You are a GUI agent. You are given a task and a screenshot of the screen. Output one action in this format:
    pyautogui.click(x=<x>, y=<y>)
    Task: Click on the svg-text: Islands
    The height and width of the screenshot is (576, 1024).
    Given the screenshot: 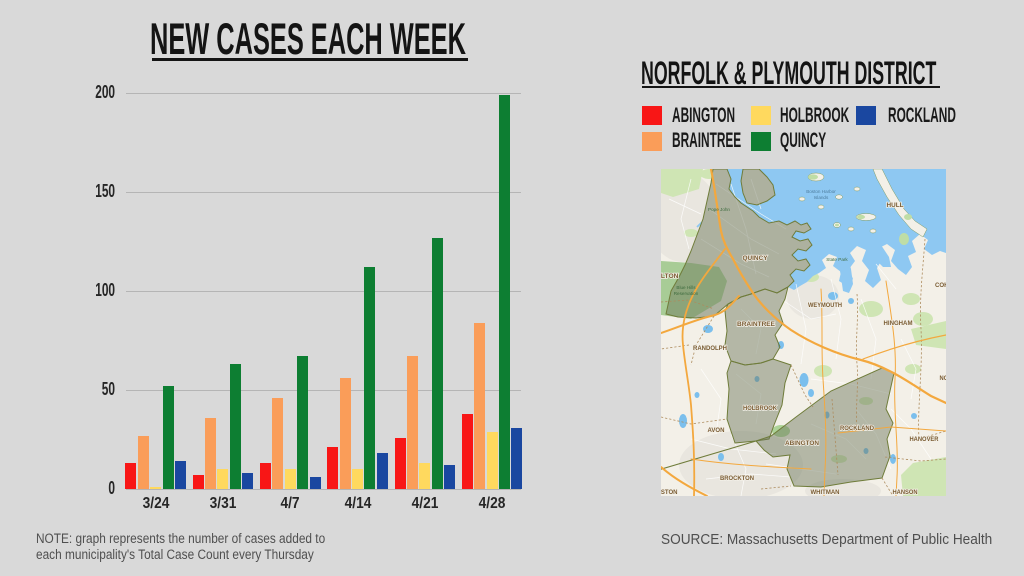 What is the action you would take?
    pyautogui.click(x=821, y=197)
    